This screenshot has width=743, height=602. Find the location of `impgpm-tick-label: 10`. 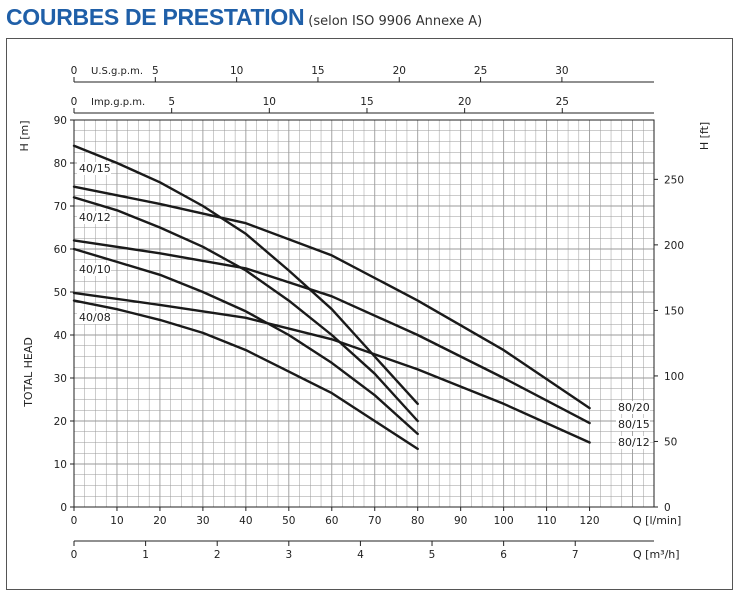

impgpm-tick-label: 10 is located at coordinates (269, 102).